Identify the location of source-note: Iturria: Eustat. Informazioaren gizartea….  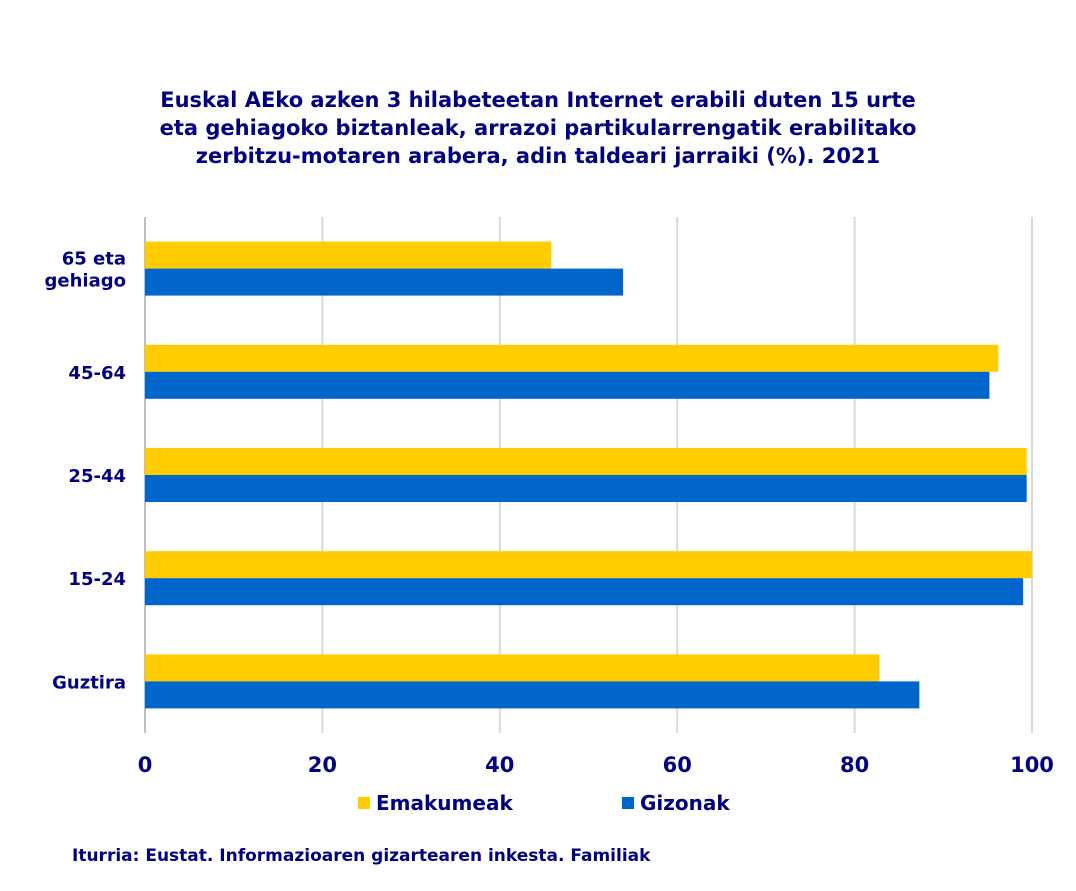
(361, 856).